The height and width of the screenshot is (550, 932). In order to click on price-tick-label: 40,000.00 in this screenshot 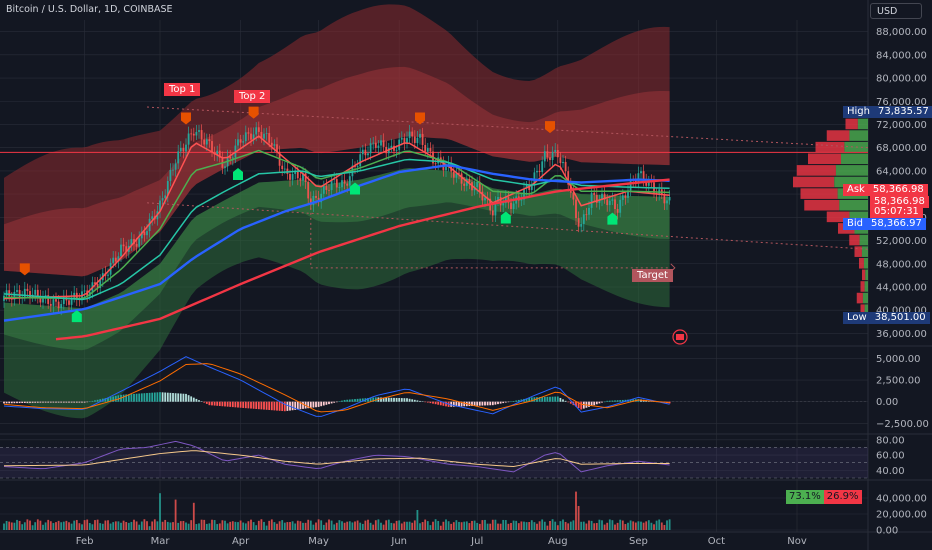, I will do `click(901, 311)`.